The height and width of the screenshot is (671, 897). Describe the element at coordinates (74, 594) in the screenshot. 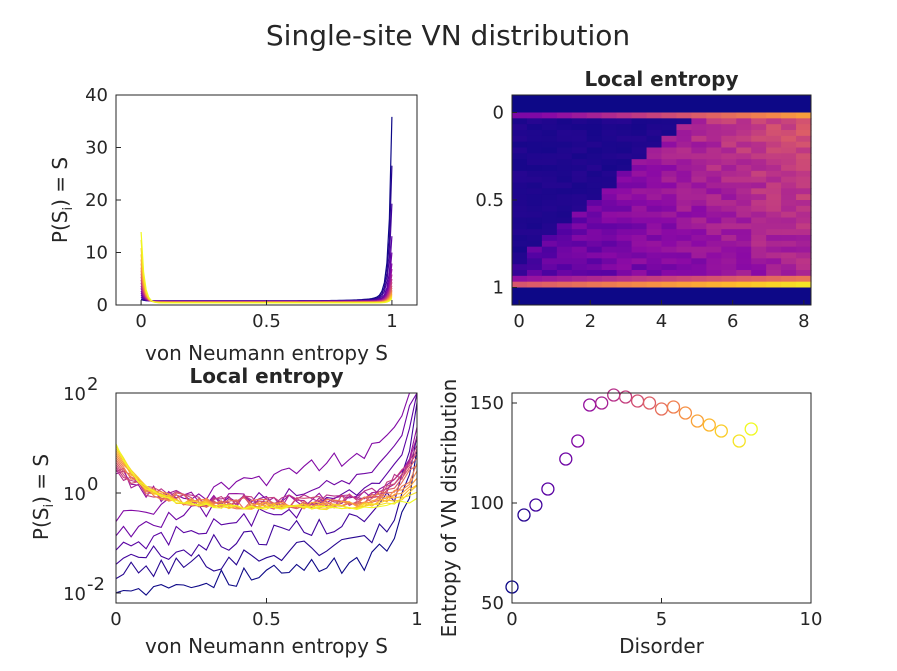

I see `y-tick-label: 10` at that location.